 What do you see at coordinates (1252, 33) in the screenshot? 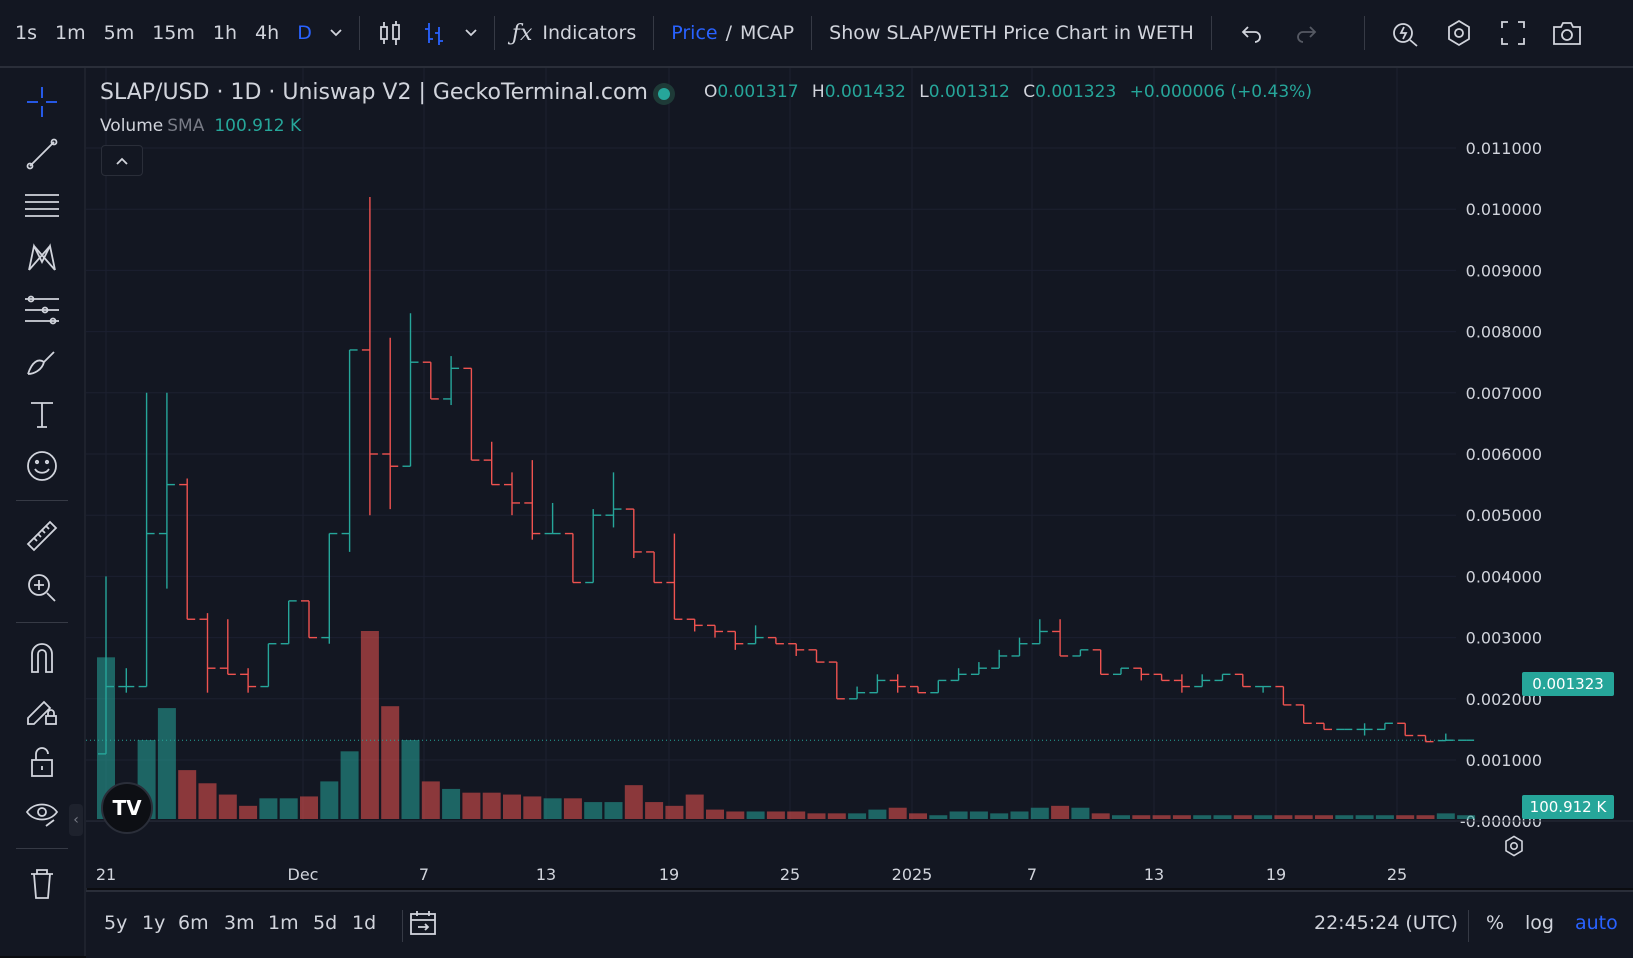
I see `undo-icon` at bounding box center [1252, 33].